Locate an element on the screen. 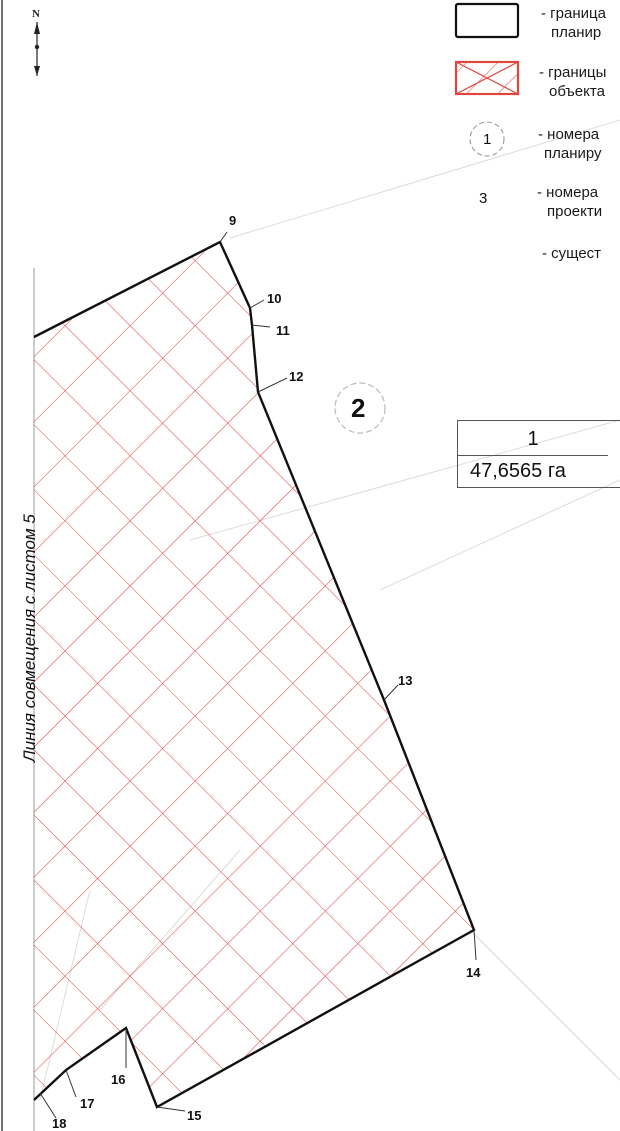  point-label-13: 13 is located at coordinates (405, 680).